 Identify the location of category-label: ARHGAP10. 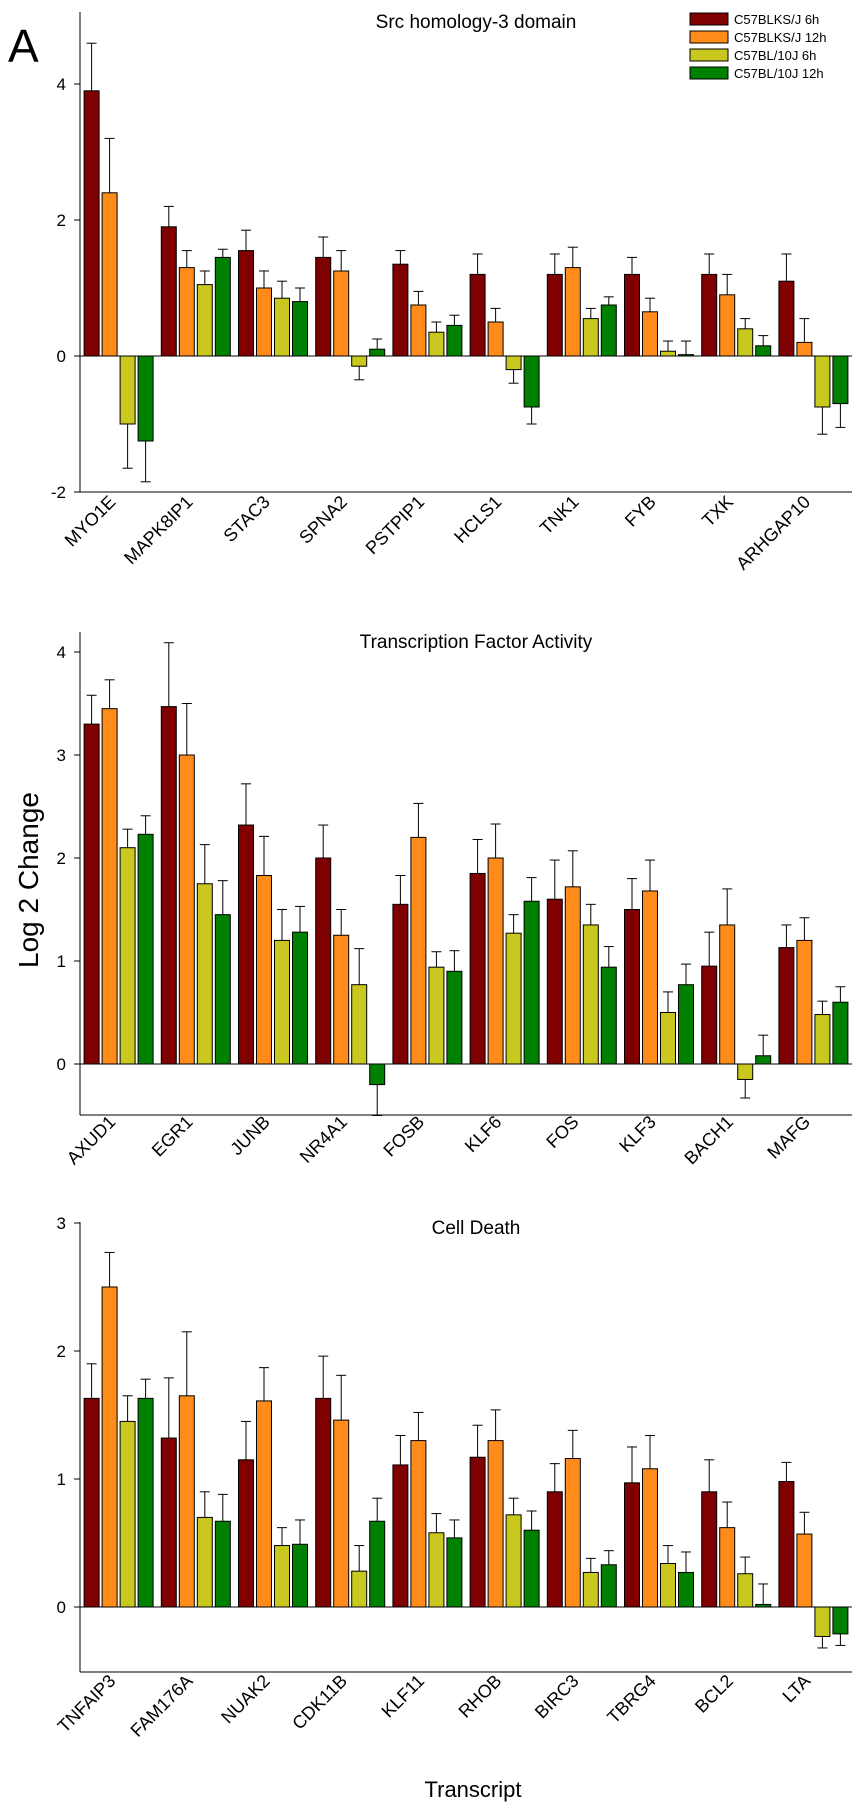
(773, 533).